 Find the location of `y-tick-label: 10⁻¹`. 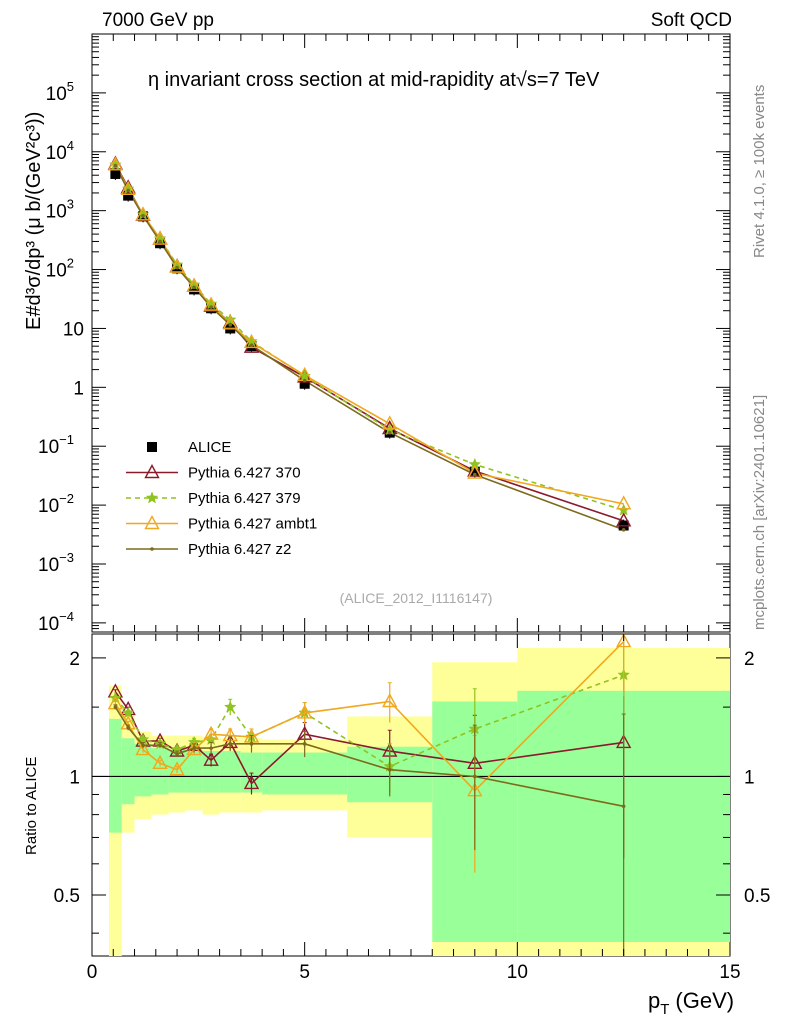

y-tick-label: 10⁻¹ is located at coordinates (56, 445).